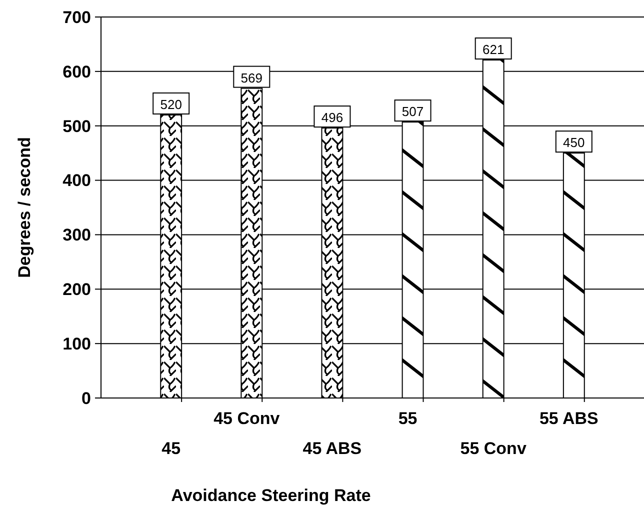  Describe the element at coordinates (493, 448) in the screenshot. I see `x-tick-label: 55 Conv` at that location.